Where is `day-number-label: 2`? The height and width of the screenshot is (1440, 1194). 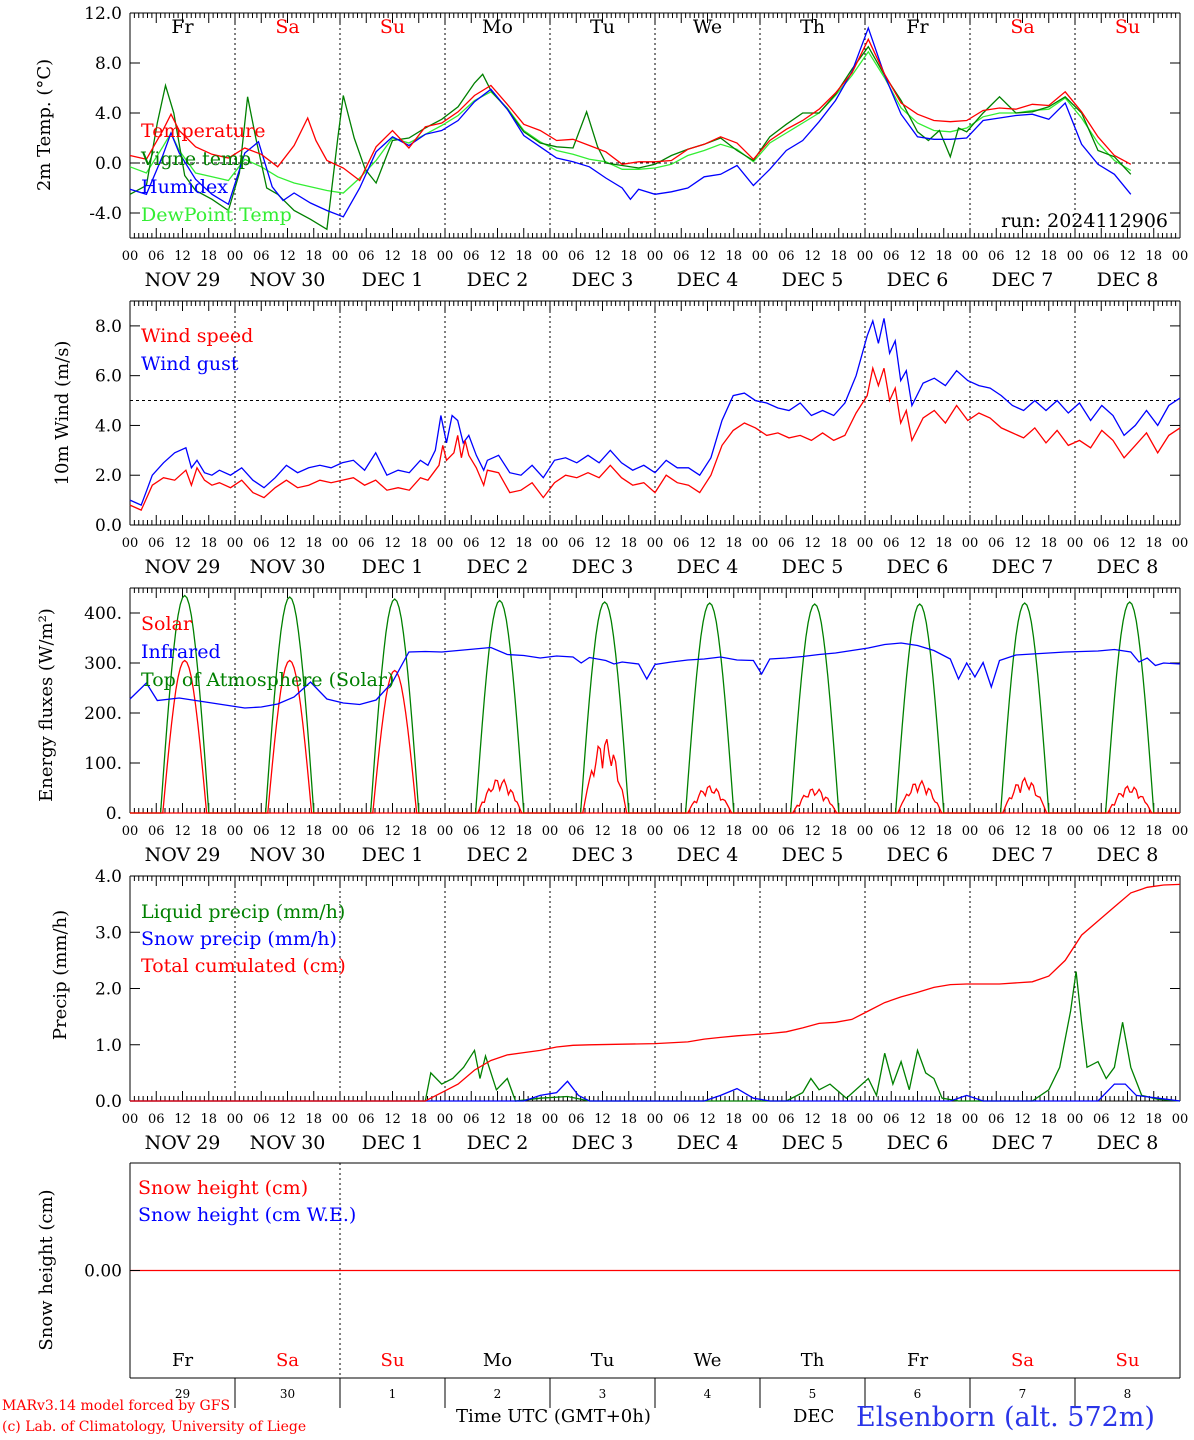
day-number-label: 2 is located at coordinates (498, 1394).